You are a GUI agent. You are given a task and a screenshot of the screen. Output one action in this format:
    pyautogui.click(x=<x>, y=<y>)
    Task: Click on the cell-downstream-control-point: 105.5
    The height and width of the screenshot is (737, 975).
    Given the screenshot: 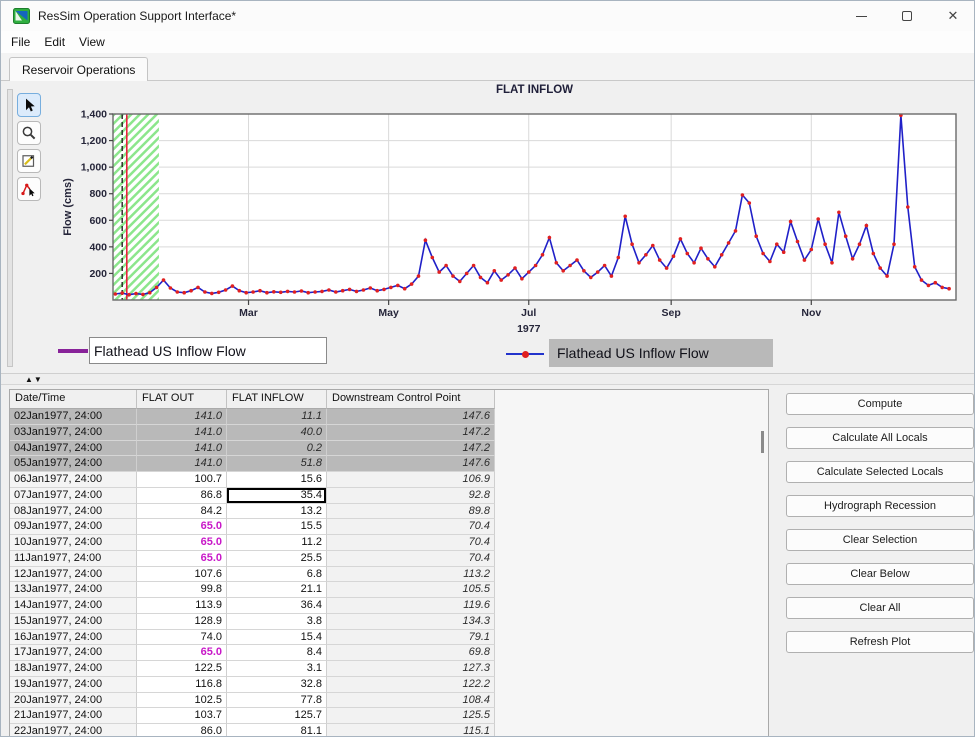 What is the action you would take?
    pyautogui.click(x=411, y=590)
    